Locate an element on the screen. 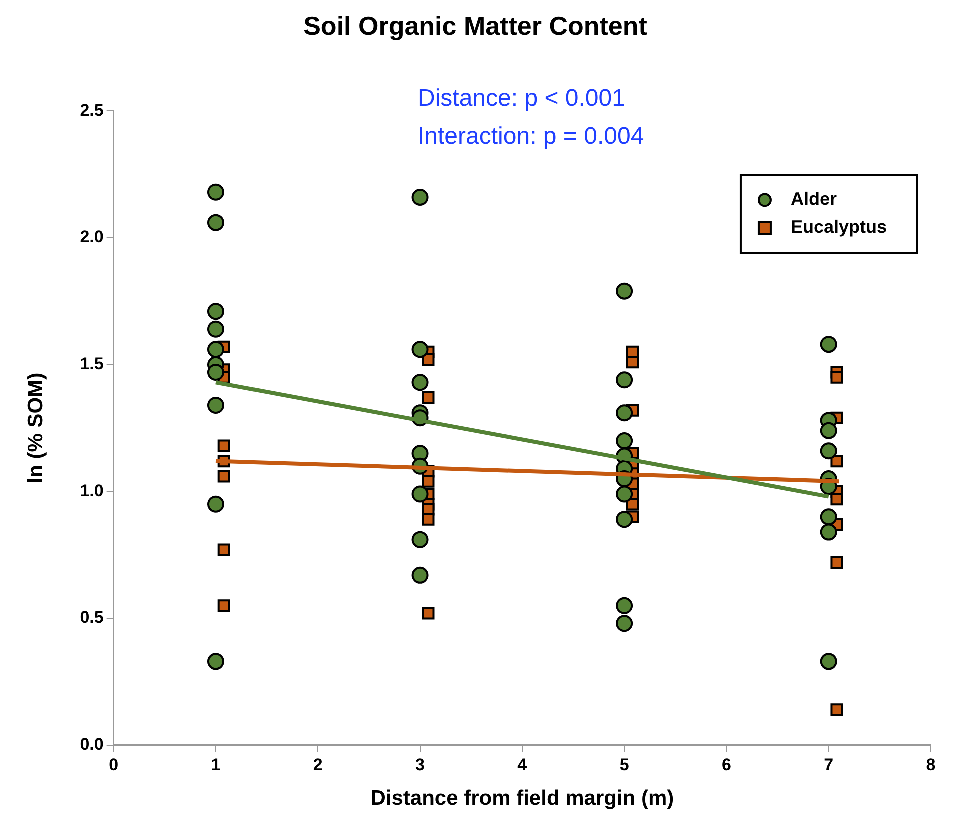 This screenshot has width=961, height=826. x-tick-label: 3 is located at coordinates (421, 764).